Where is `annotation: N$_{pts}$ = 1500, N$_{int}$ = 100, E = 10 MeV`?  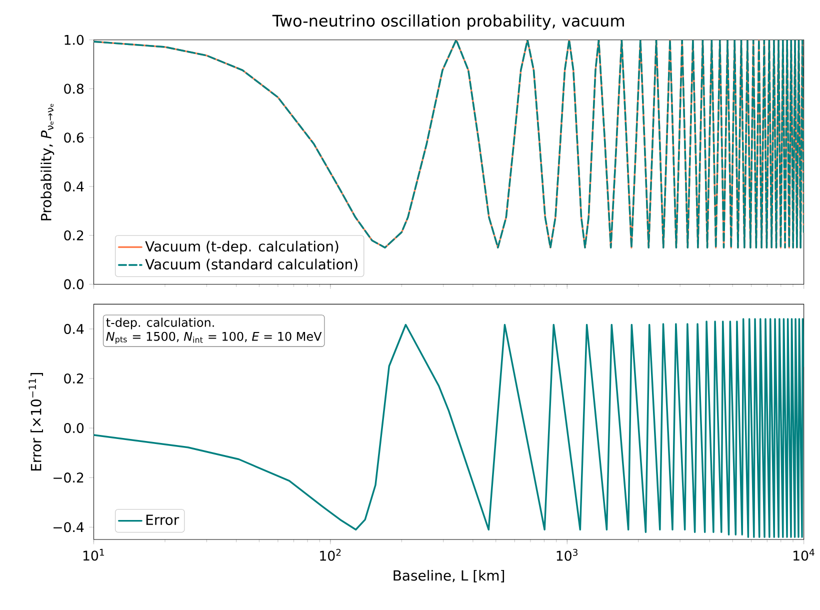
annotation: N$_{pts}$ = 1500, N$_{int}$ = 100, E = 10 MeV is located at coordinates (214, 338).